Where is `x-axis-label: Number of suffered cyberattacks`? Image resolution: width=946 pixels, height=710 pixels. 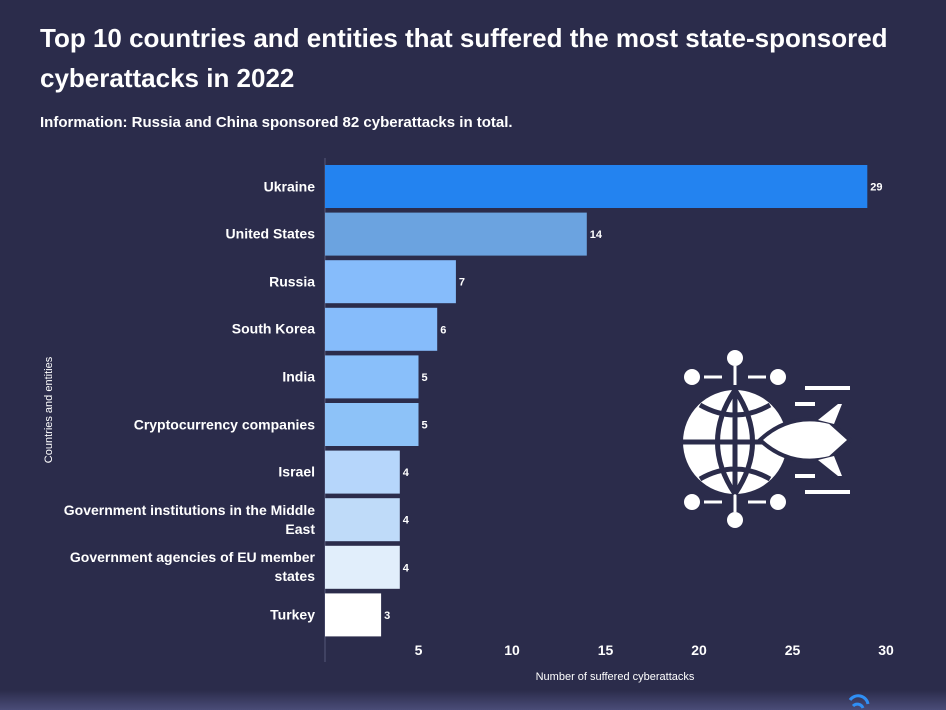
x-axis-label: Number of suffered cyberattacks is located at coordinates (615, 677).